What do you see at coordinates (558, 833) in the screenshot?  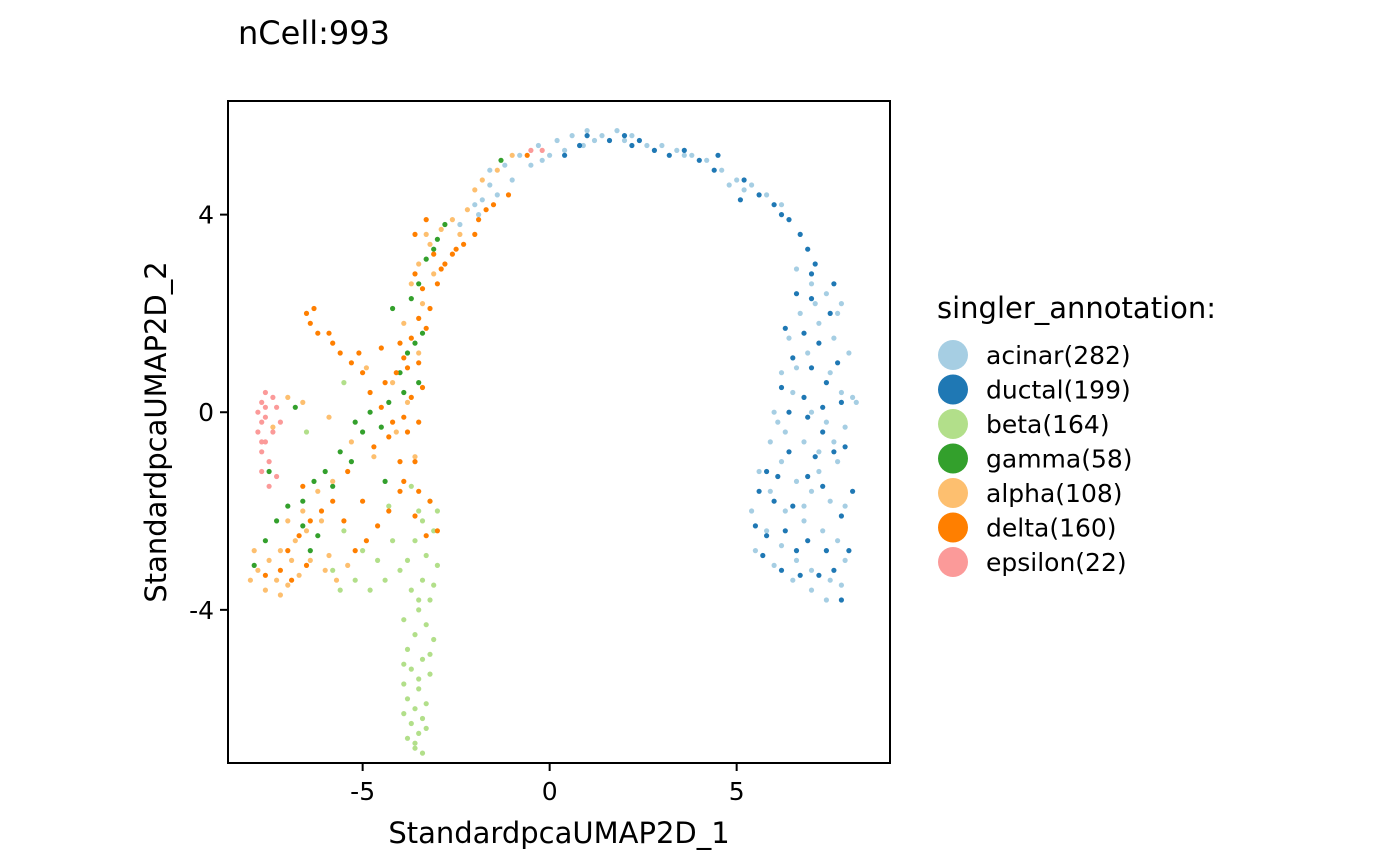 I see `x-axis-label: StandardpcaUMAP2D_1` at bounding box center [558, 833].